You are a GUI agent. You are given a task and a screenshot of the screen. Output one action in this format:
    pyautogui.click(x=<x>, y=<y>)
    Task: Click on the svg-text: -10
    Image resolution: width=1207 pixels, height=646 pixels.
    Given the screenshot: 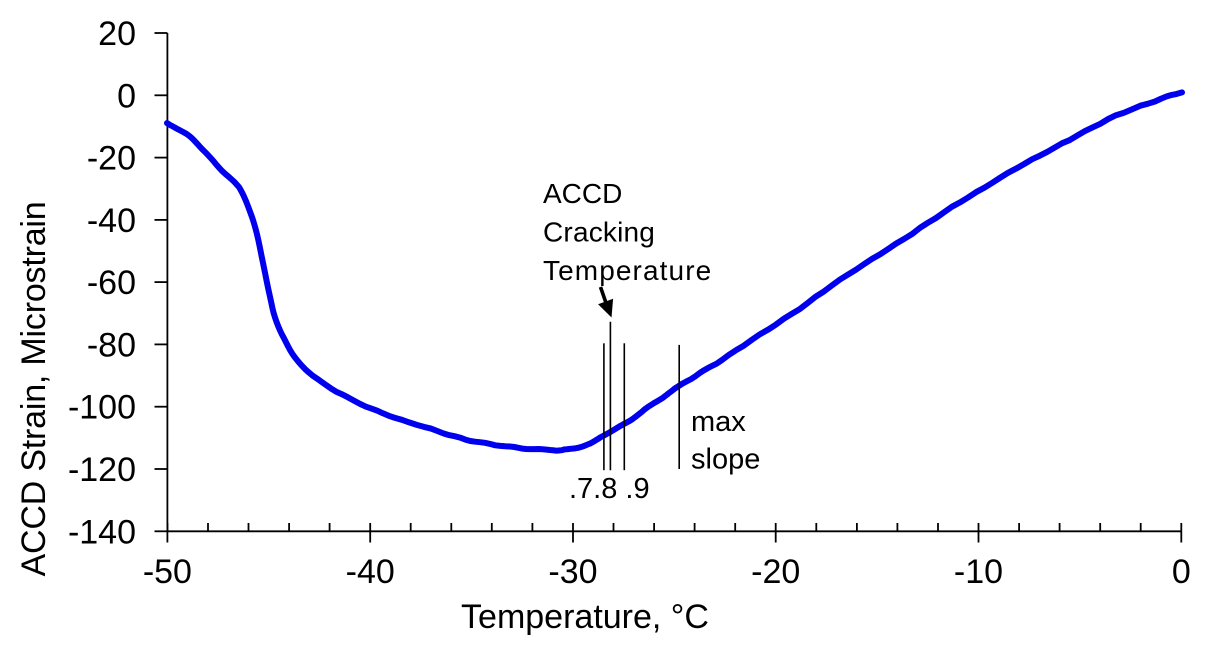 What is the action you would take?
    pyautogui.click(x=978, y=572)
    